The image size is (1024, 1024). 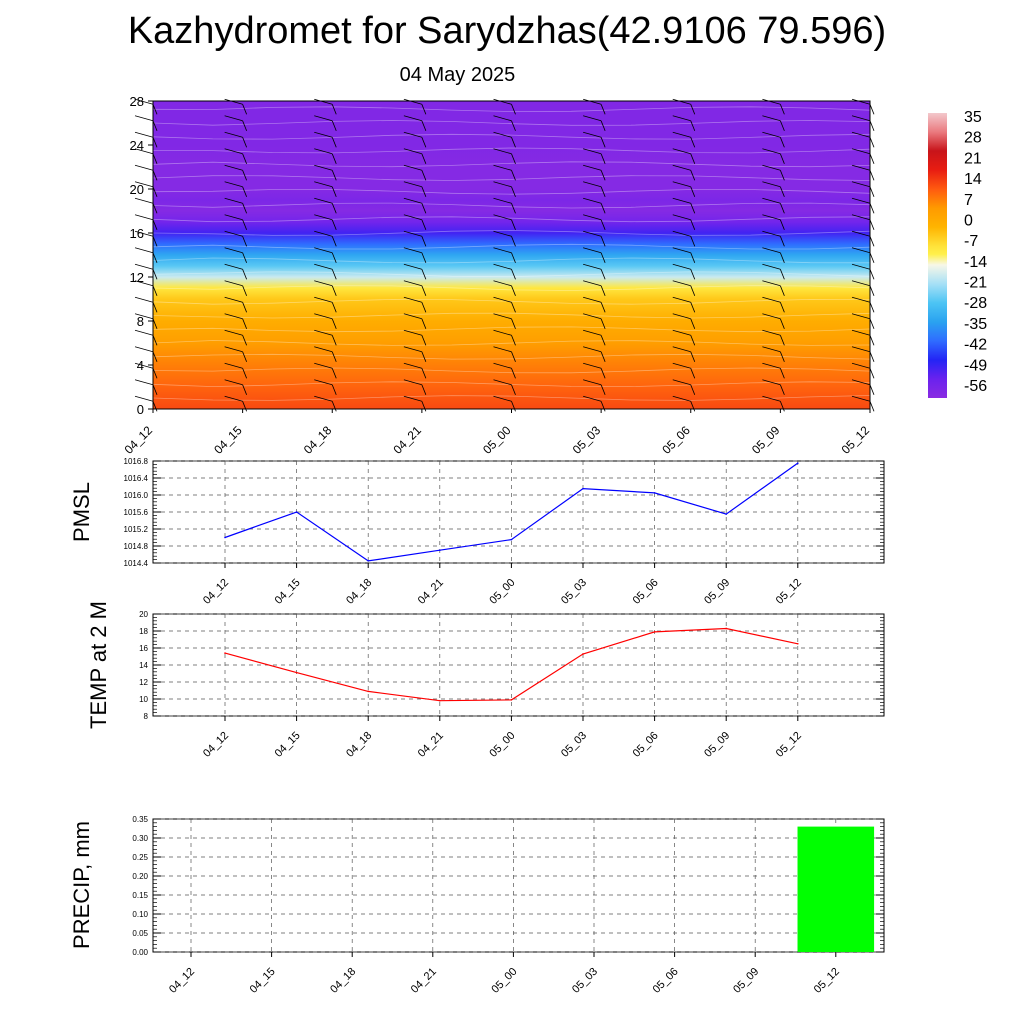 What do you see at coordinates (717, 592) in the screenshot?
I see `x-tick-label: 05_09` at bounding box center [717, 592].